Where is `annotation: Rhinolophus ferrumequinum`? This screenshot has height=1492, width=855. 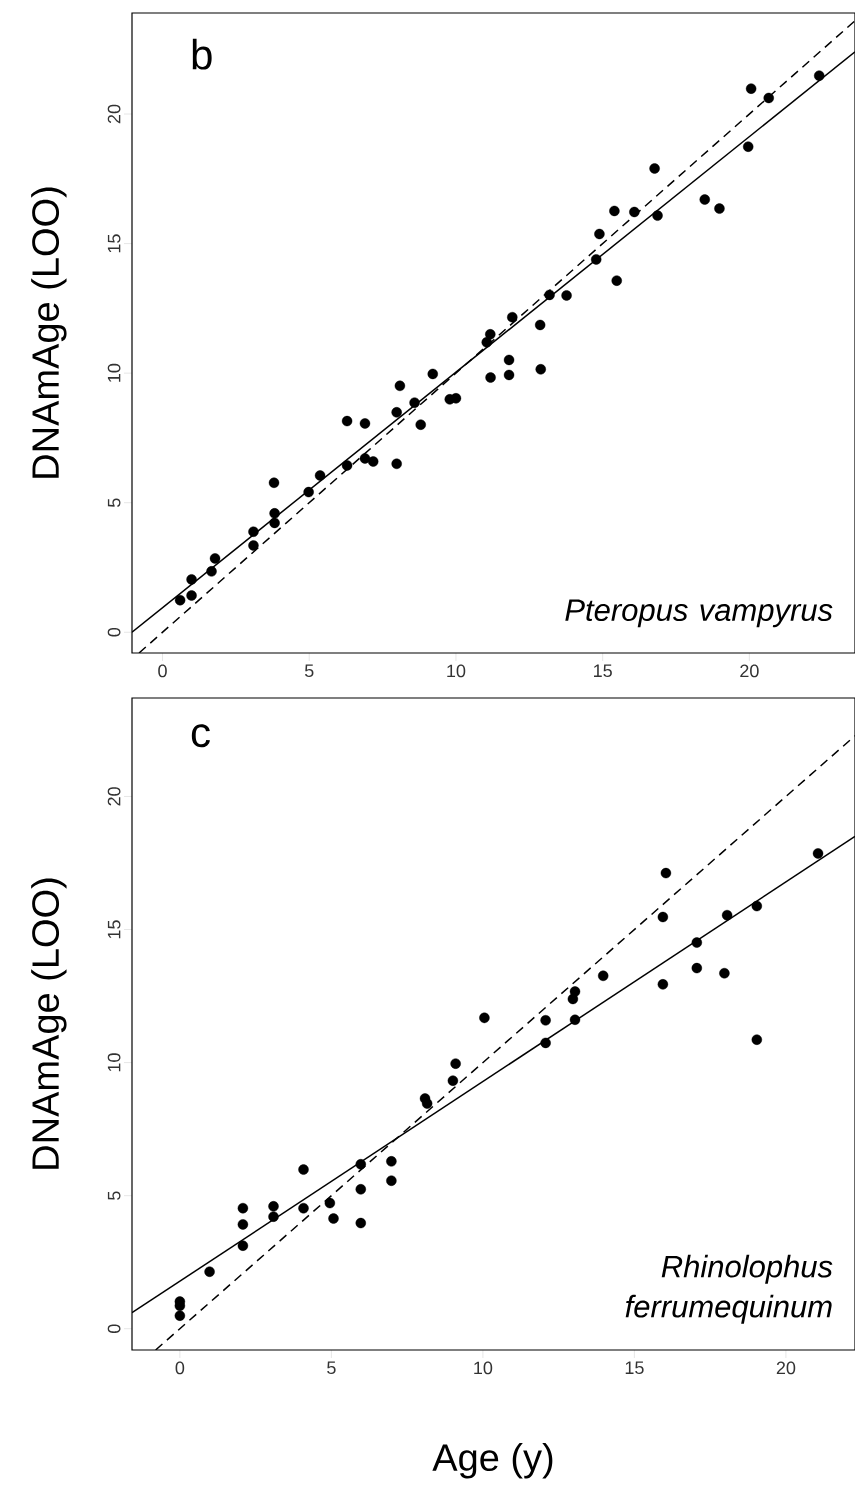
annotation: Rhinolophus ferrumequinum is located at coordinates (729, 1289).